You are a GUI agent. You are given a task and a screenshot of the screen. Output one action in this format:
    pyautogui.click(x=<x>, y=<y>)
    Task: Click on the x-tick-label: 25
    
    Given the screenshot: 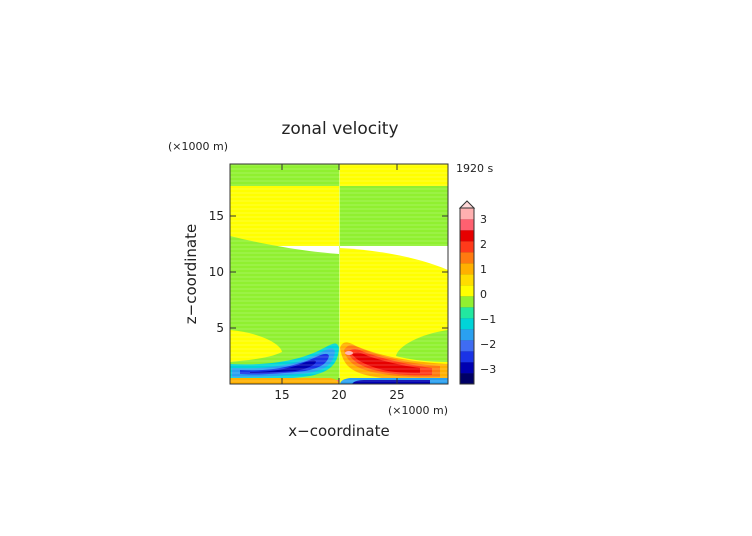 What is the action you would take?
    pyautogui.click(x=396, y=395)
    